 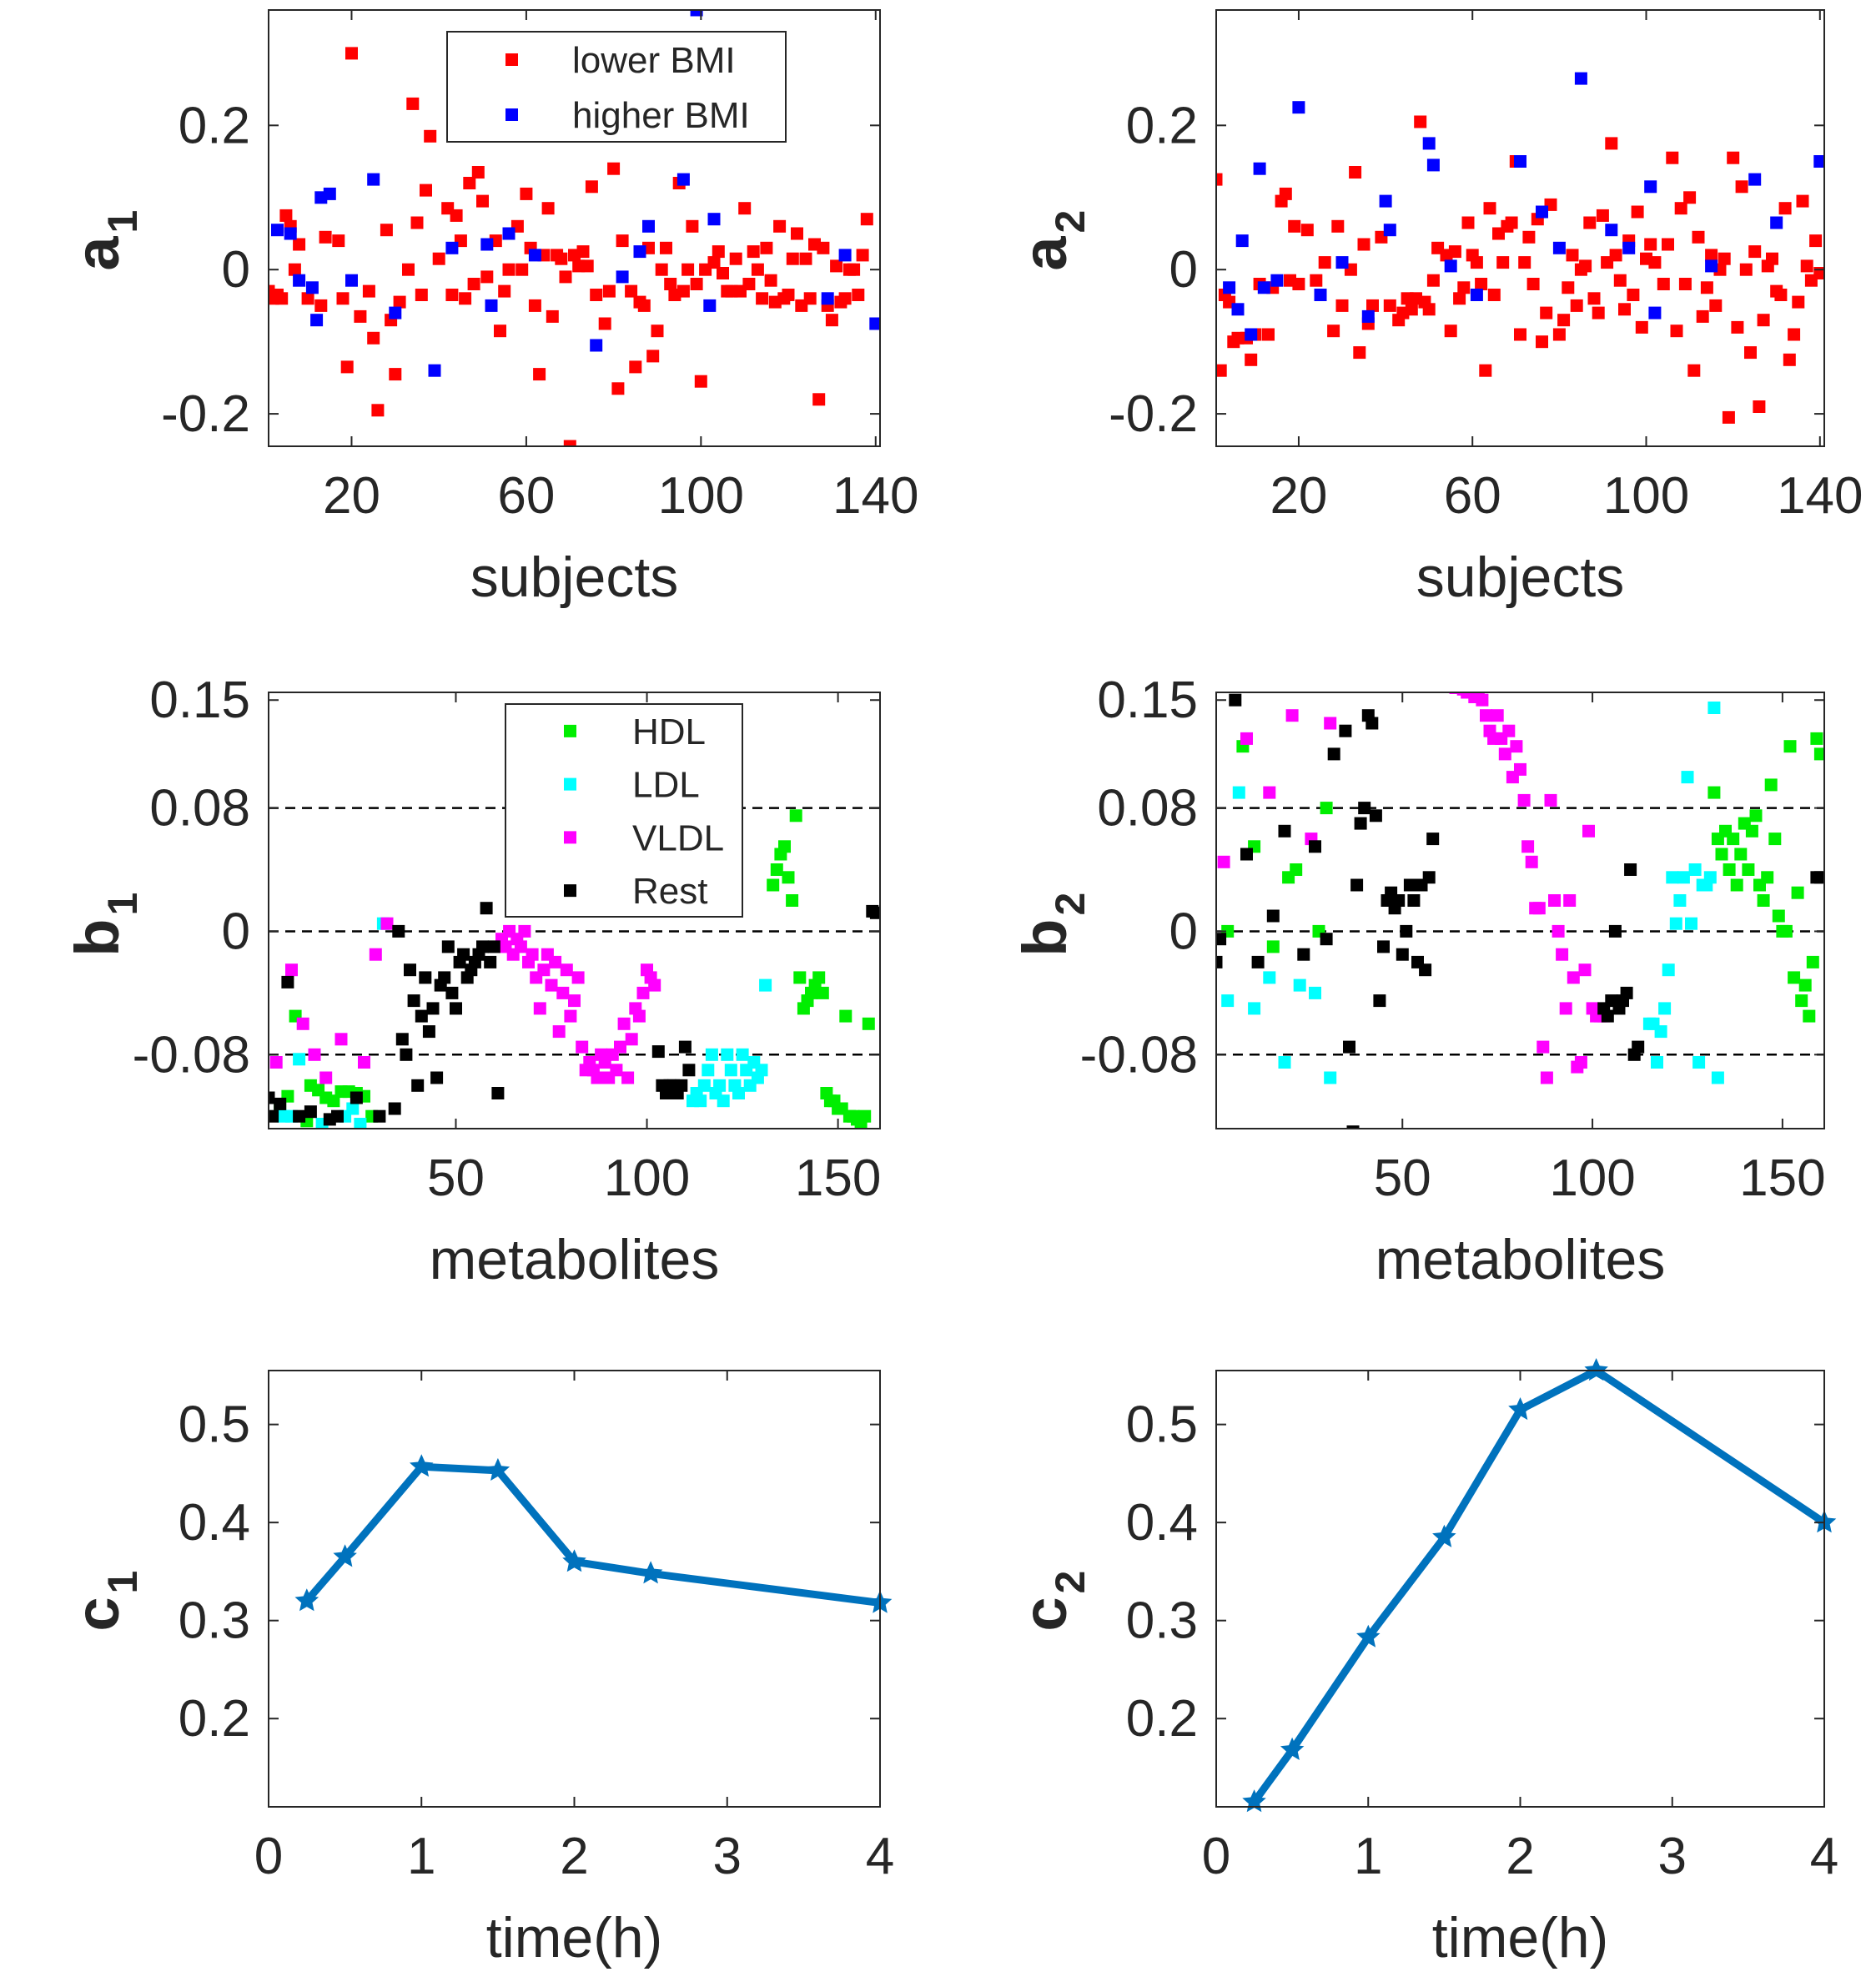 I want to click on y-axis-label-main: b, so click(x=97, y=938).